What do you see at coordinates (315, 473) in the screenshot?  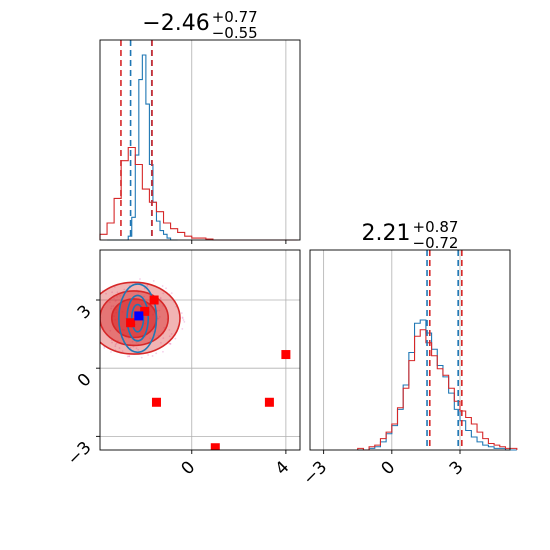 I see `x-tick-label-0: −3` at bounding box center [315, 473].